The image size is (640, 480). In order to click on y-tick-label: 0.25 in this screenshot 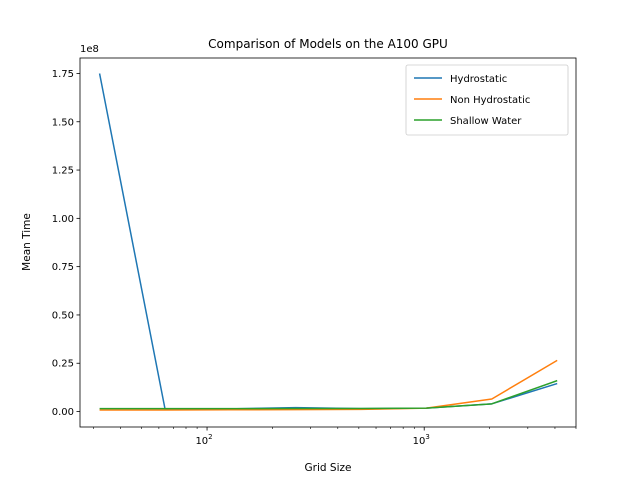, I will do `click(63, 364)`.